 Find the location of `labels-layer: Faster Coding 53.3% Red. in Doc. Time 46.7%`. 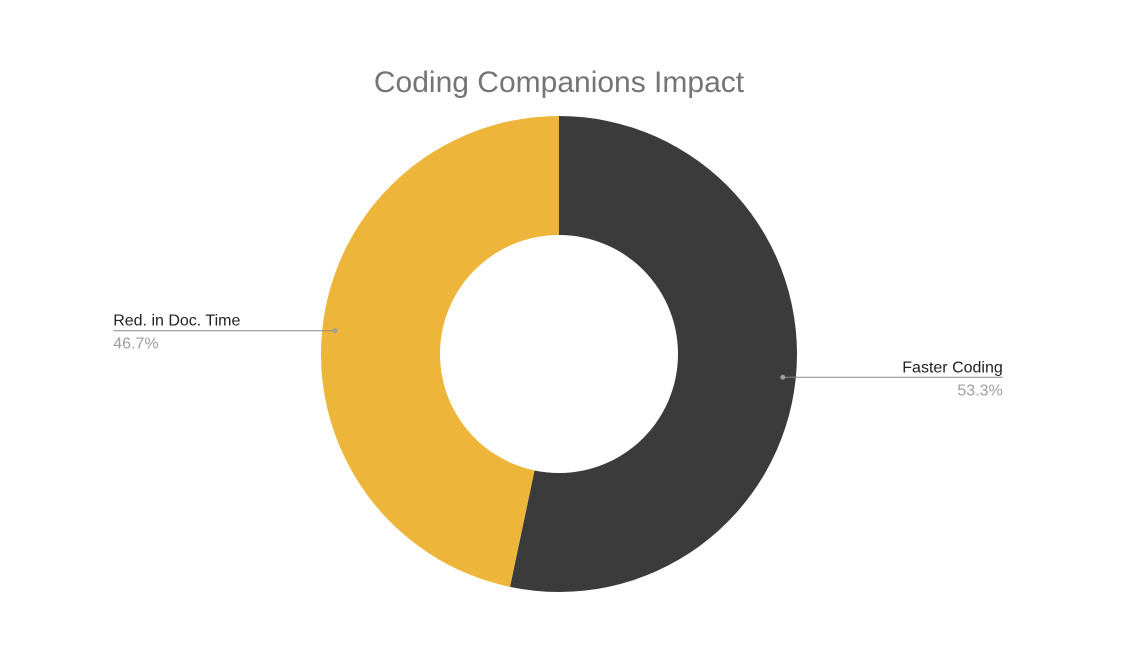

labels-layer: Faster Coding 53.3% Red. in Doc. Time 46.7% is located at coordinates (558, 356).